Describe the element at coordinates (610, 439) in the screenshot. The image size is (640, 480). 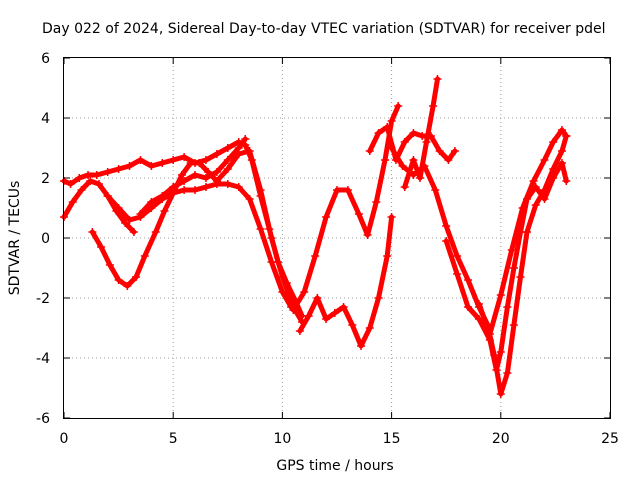
I see `x-tick-label: 25` at that location.